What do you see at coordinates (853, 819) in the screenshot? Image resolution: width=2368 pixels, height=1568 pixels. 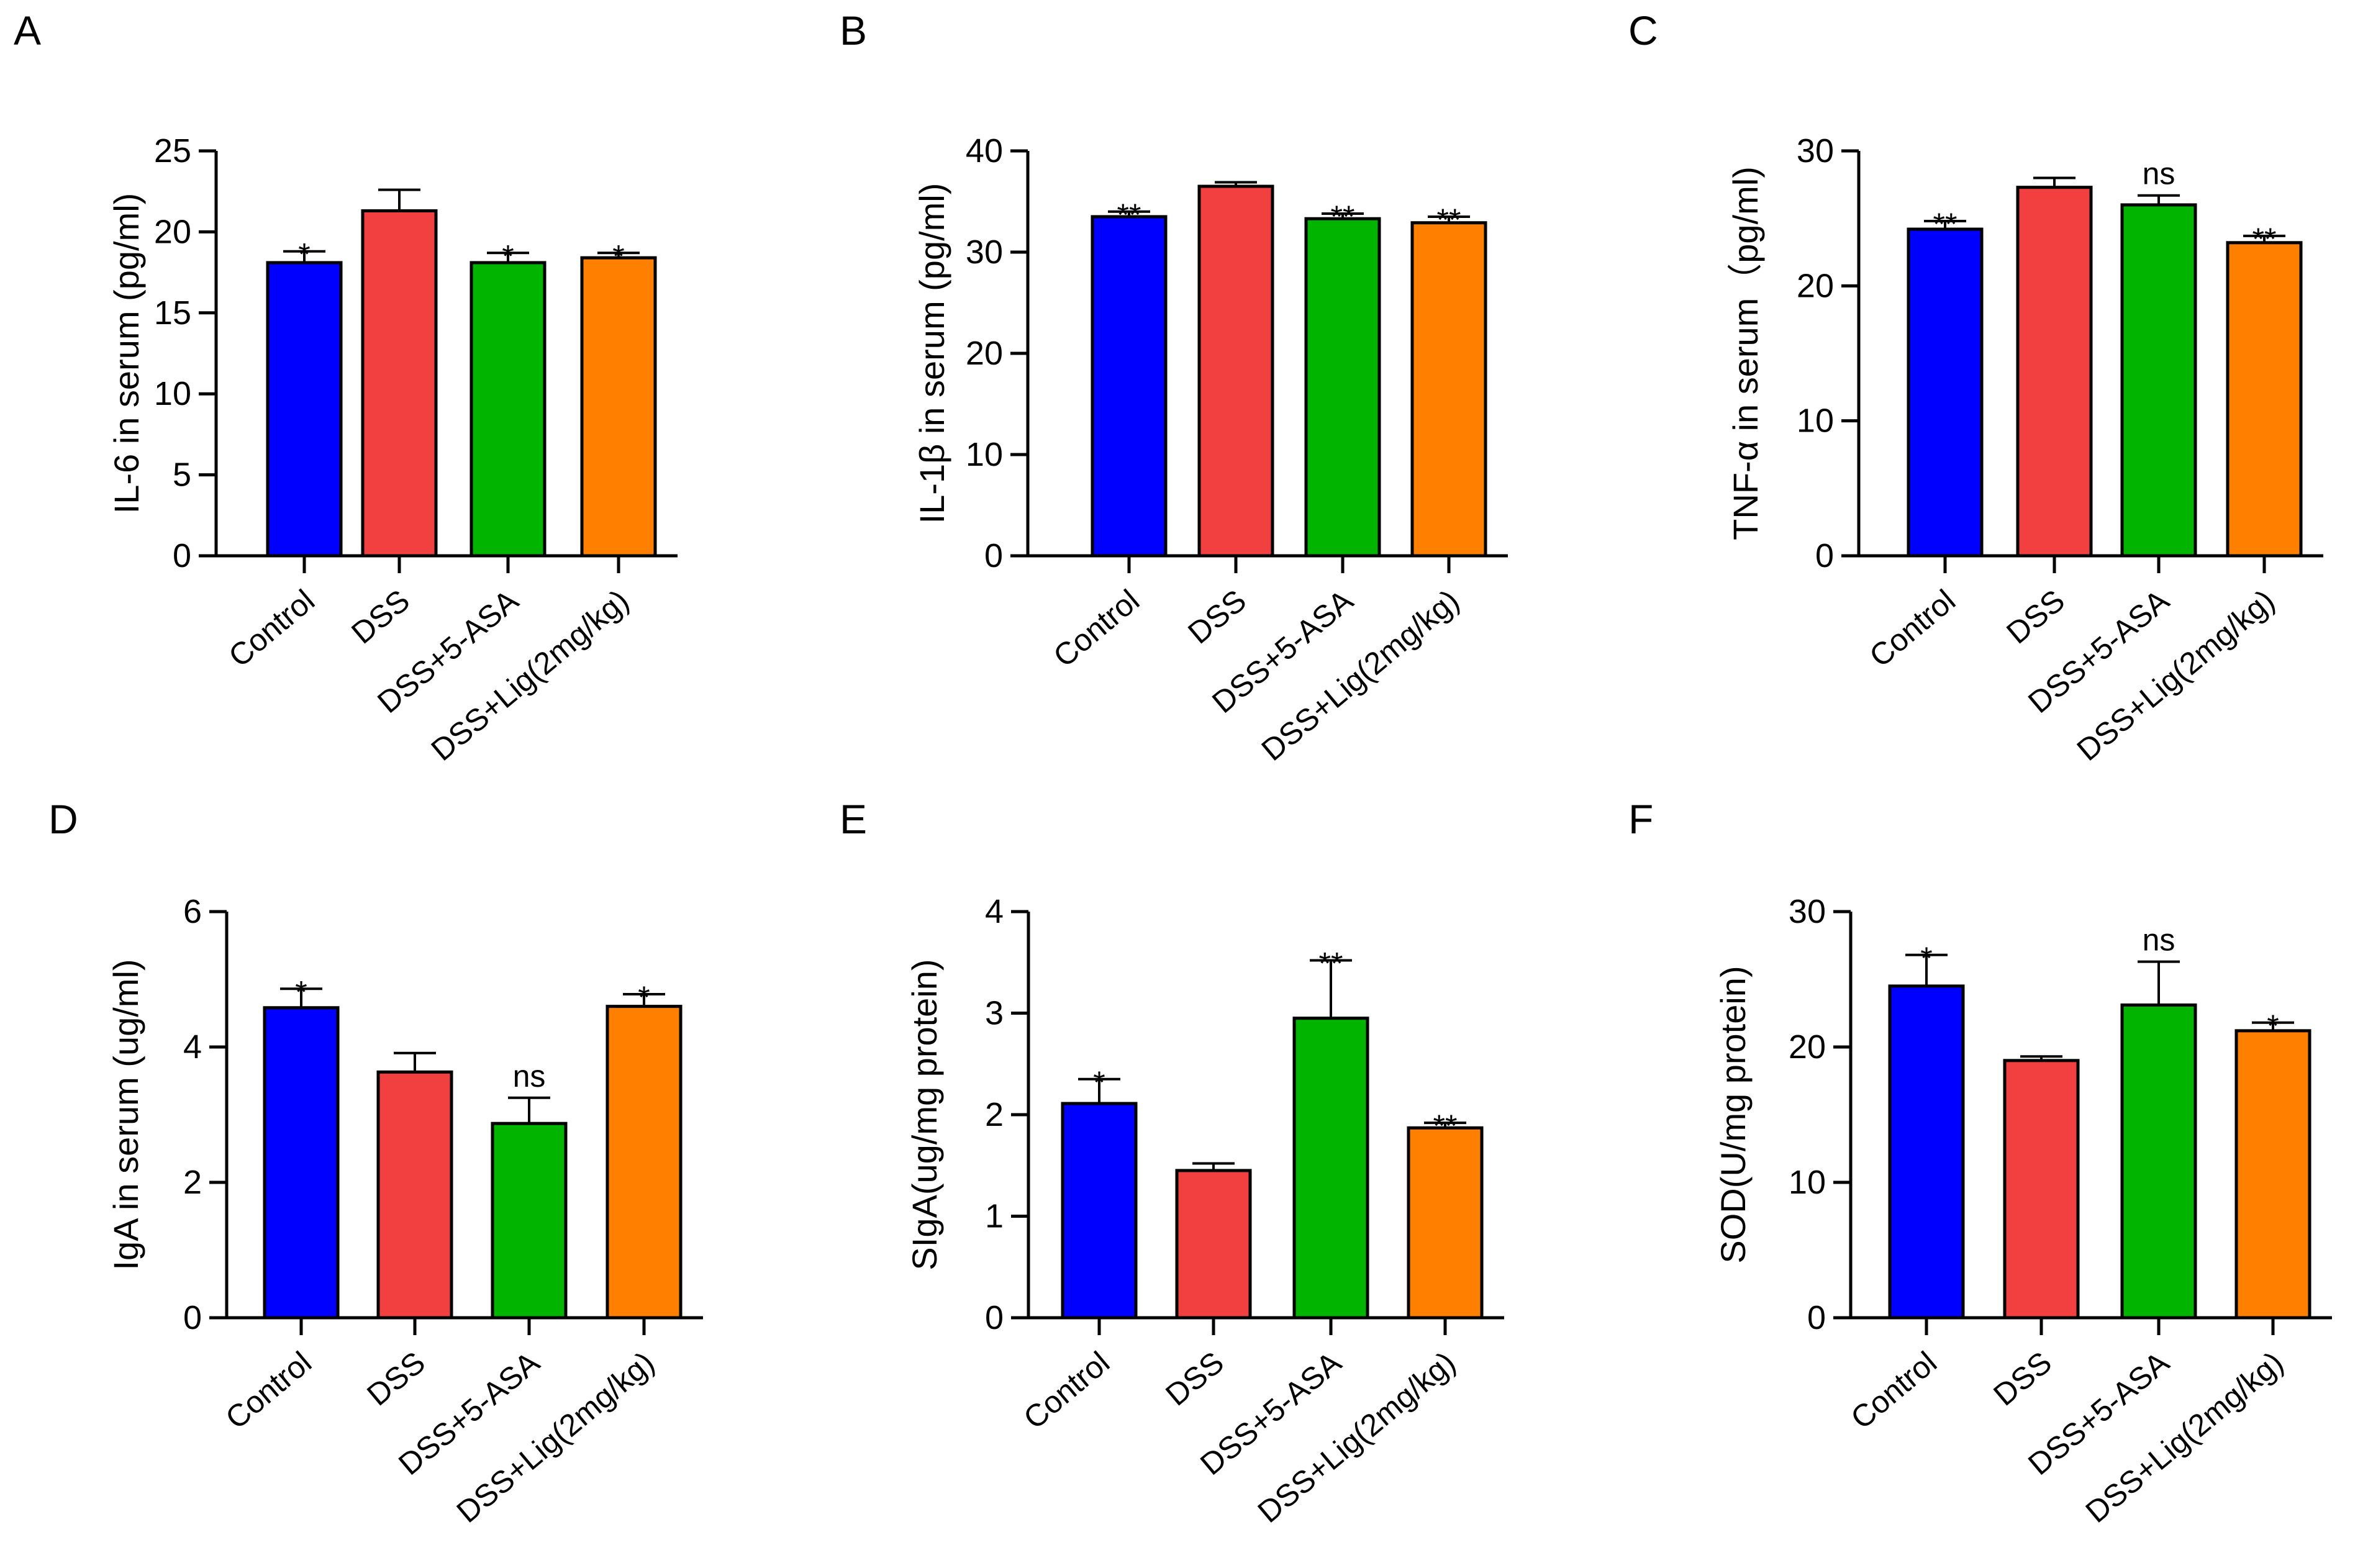 I see `panel-letter: E` at bounding box center [853, 819].